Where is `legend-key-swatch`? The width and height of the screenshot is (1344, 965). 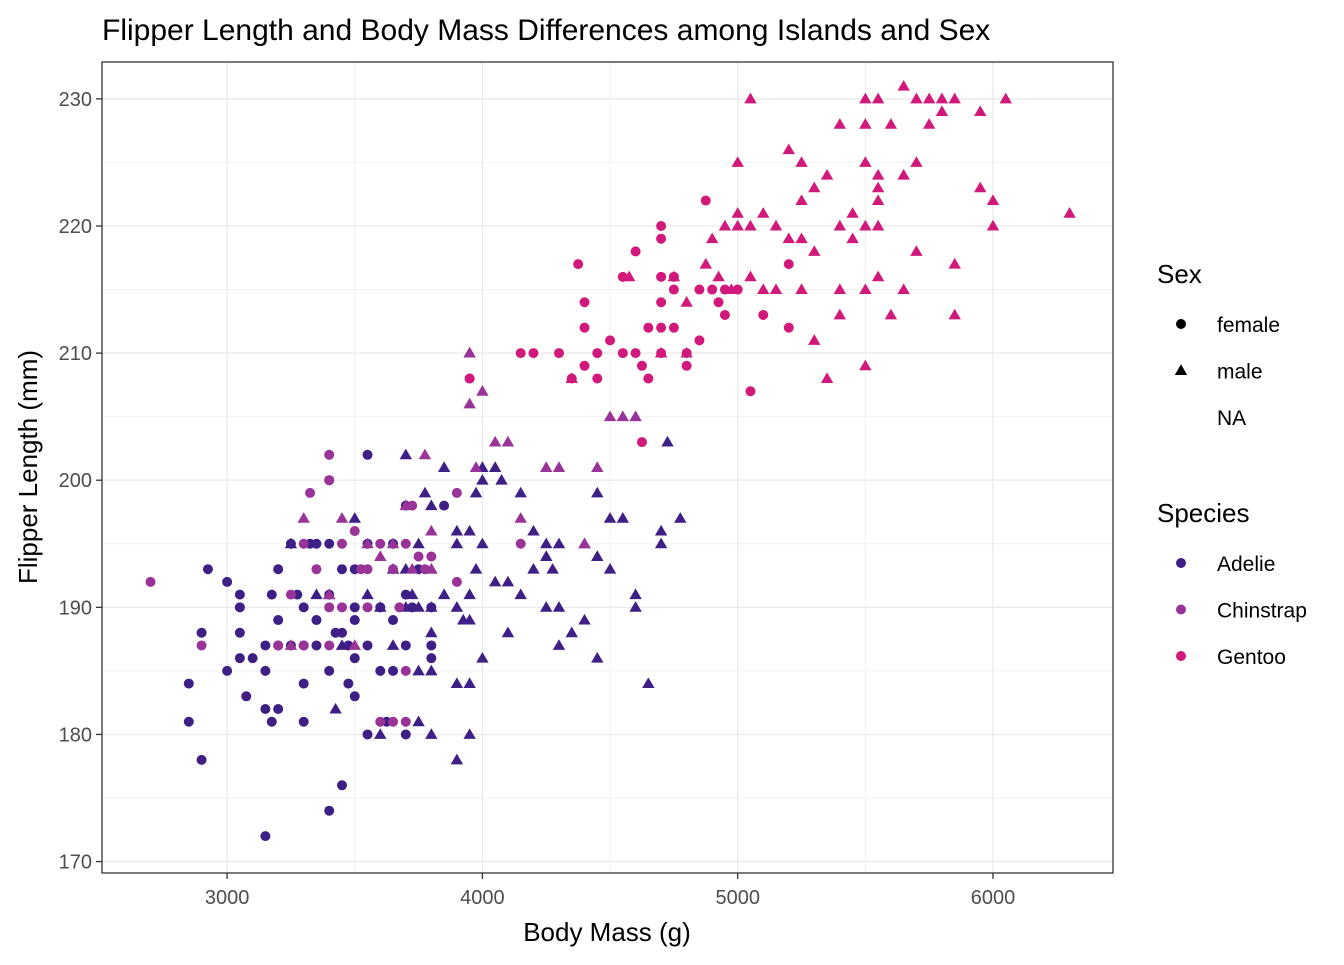 legend-key-swatch is located at coordinates (1181, 563).